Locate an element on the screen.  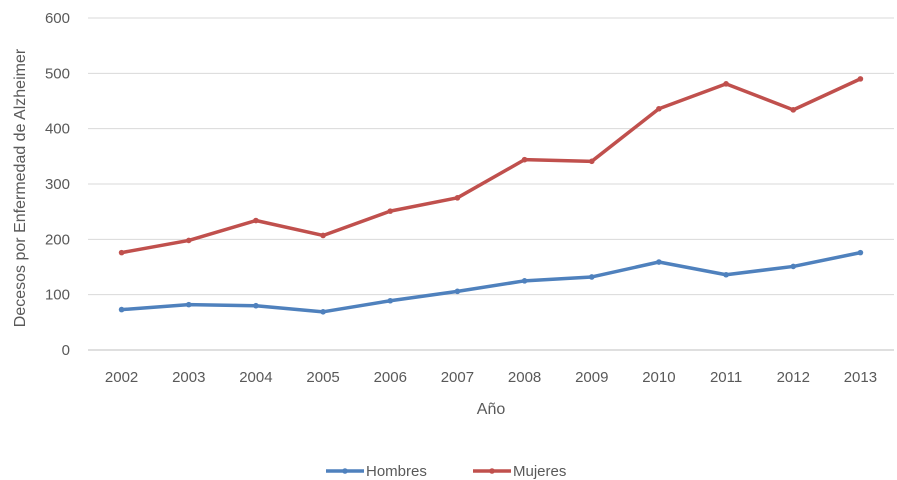
legend-label: Hombres is located at coordinates (396, 471).